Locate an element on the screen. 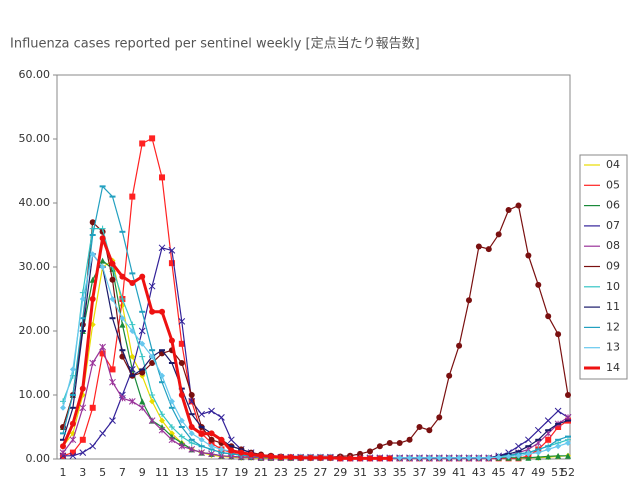 This screenshot has width=640, height=504. legend-label: 06 is located at coordinates (613, 205).